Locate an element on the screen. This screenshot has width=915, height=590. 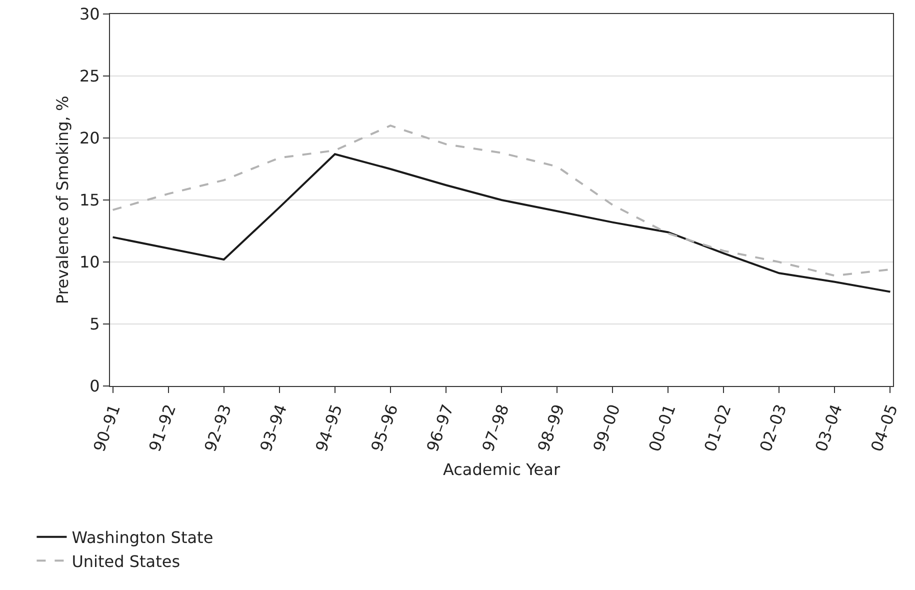
x-tick-label: 96–97 is located at coordinates (440, 428).